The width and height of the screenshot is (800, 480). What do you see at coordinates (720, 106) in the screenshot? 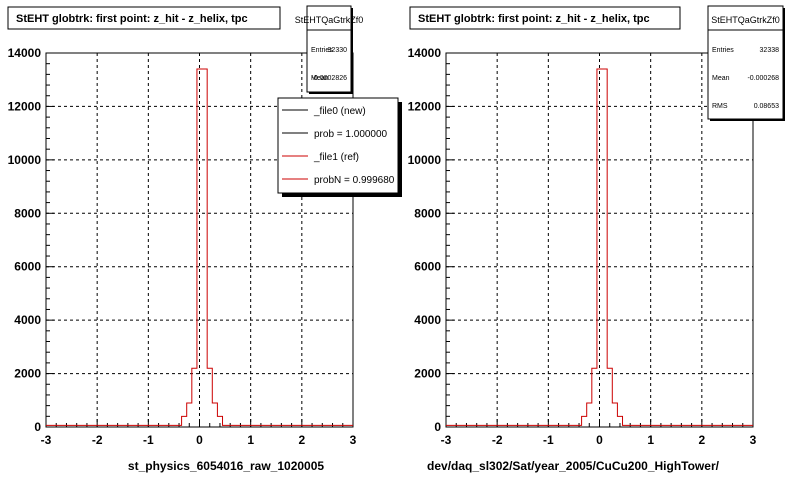
I see `stats-label: RMS` at bounding box center [720, 106].